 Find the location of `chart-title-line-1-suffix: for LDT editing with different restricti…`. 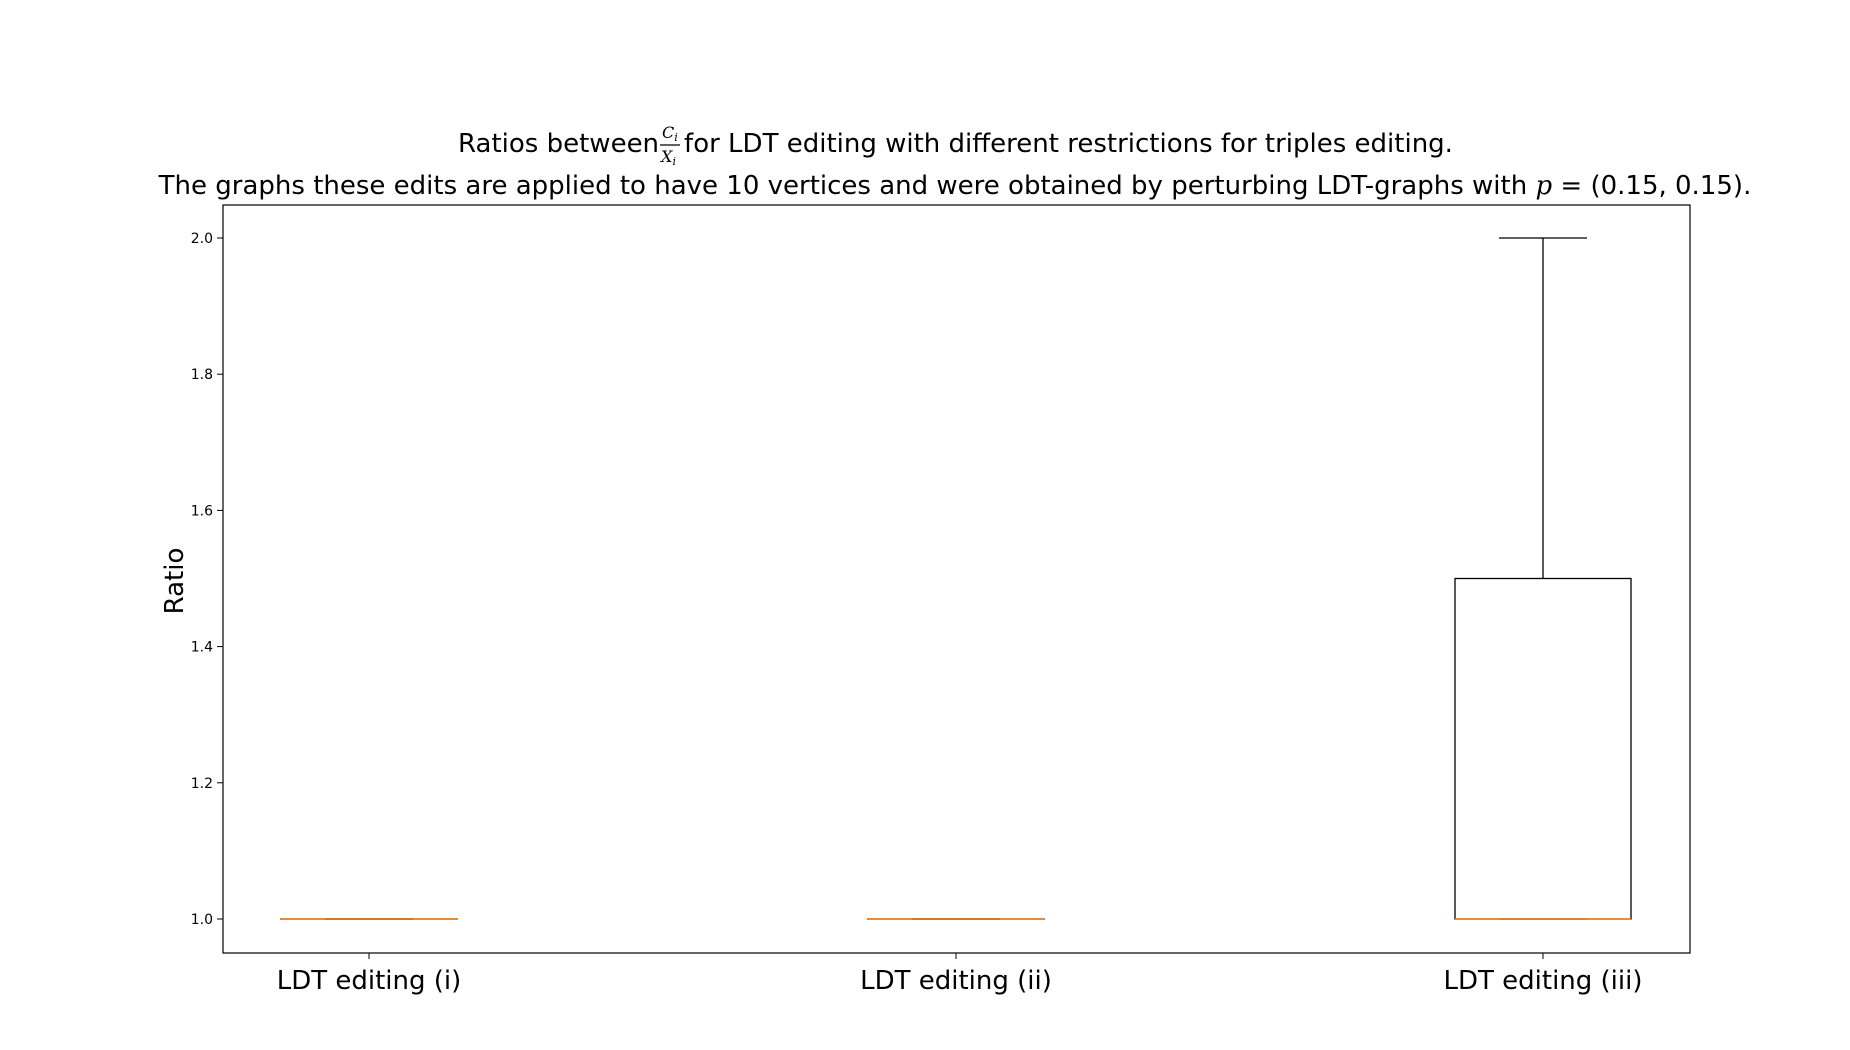

chart-title-line-1-suffix: for LDT editing with different restricti… is located at coordinates (1068, 144).